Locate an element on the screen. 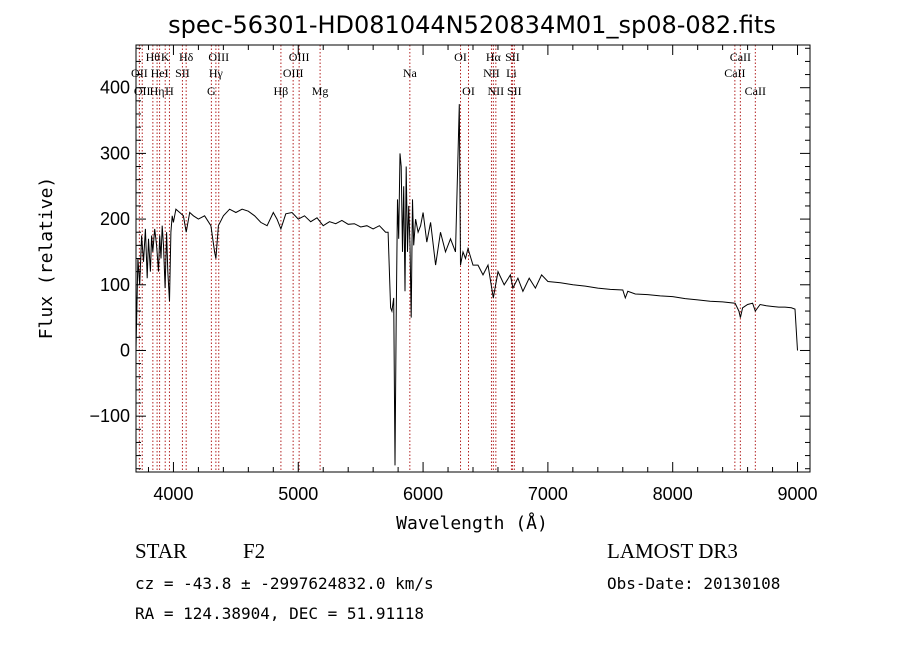 The height and width of the screenshot is (649, 900). y-tick-label: 400 is located at coordinates (115, 88).